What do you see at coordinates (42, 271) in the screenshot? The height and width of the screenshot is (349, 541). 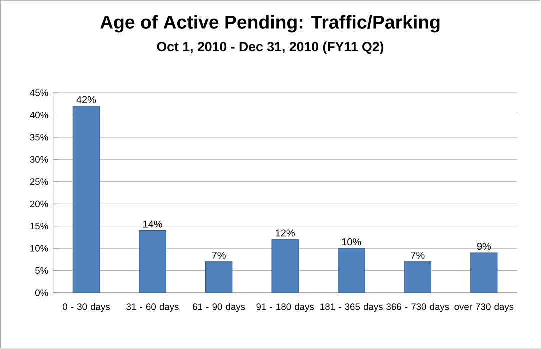 I see `y-tick-label: 5%` at bounding box center [42, 271].